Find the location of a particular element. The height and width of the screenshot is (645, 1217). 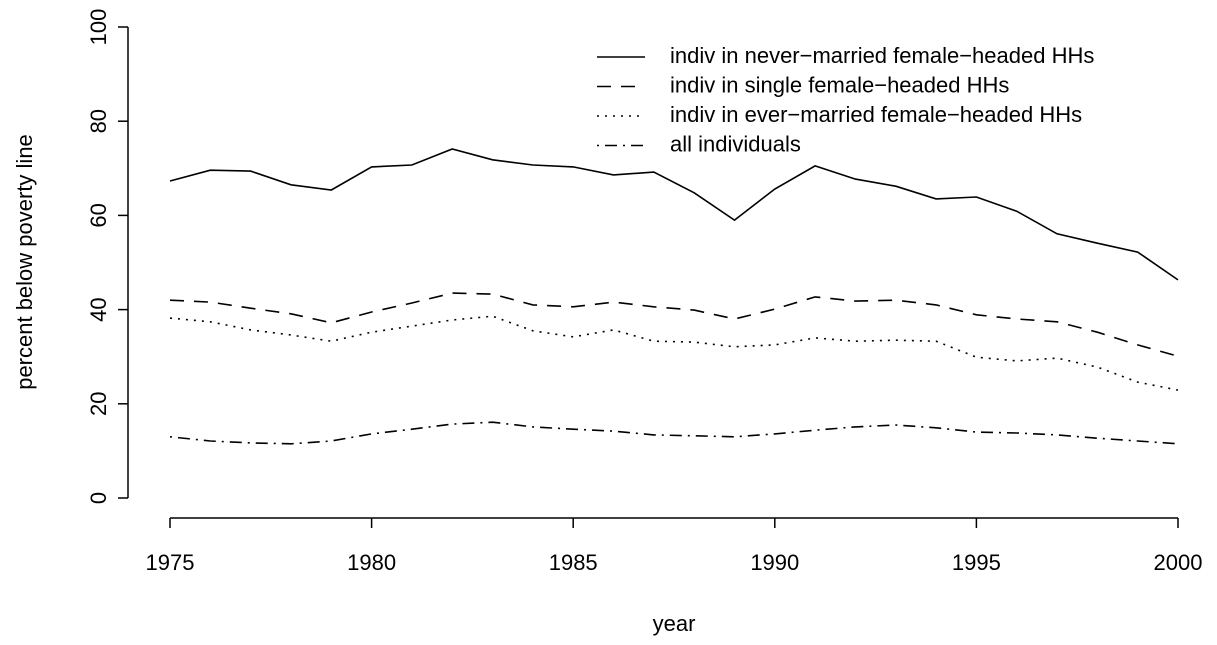

y-tick-label: 80 is located at coordinates (98, 121).